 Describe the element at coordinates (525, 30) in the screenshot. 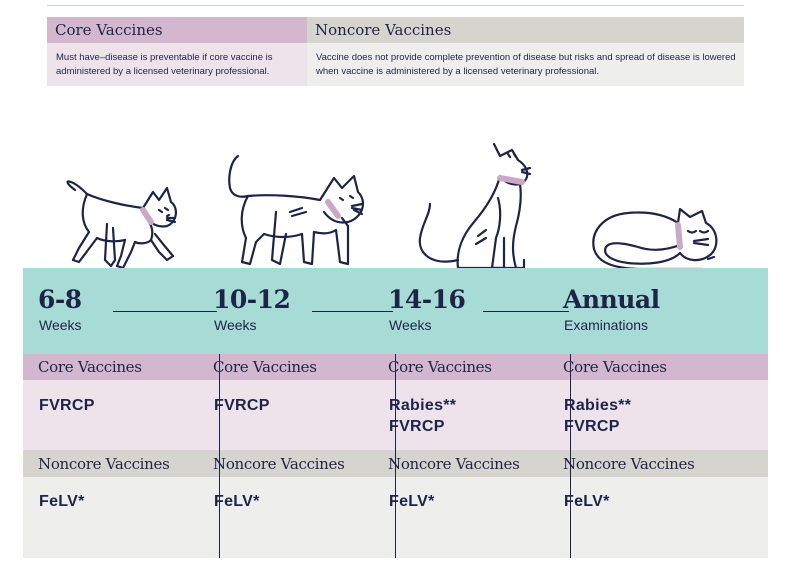

I see `legend-noncore-title: Noncore Vaccines` at that location.